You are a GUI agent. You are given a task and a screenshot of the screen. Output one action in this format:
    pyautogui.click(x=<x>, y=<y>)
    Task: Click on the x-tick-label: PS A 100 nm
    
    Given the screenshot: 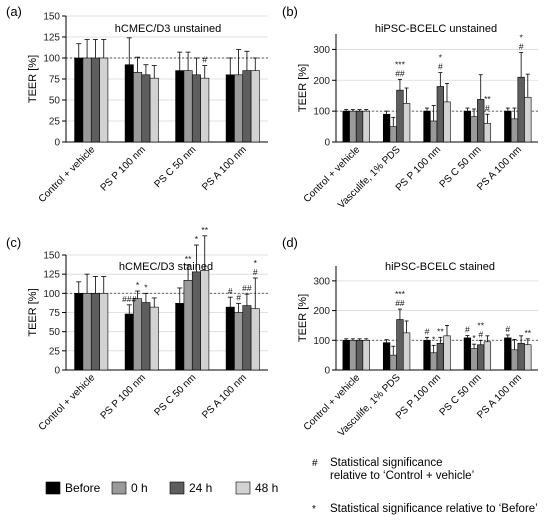 What is the action you would take?
    pyautogui.click(x=224, y=168)
    